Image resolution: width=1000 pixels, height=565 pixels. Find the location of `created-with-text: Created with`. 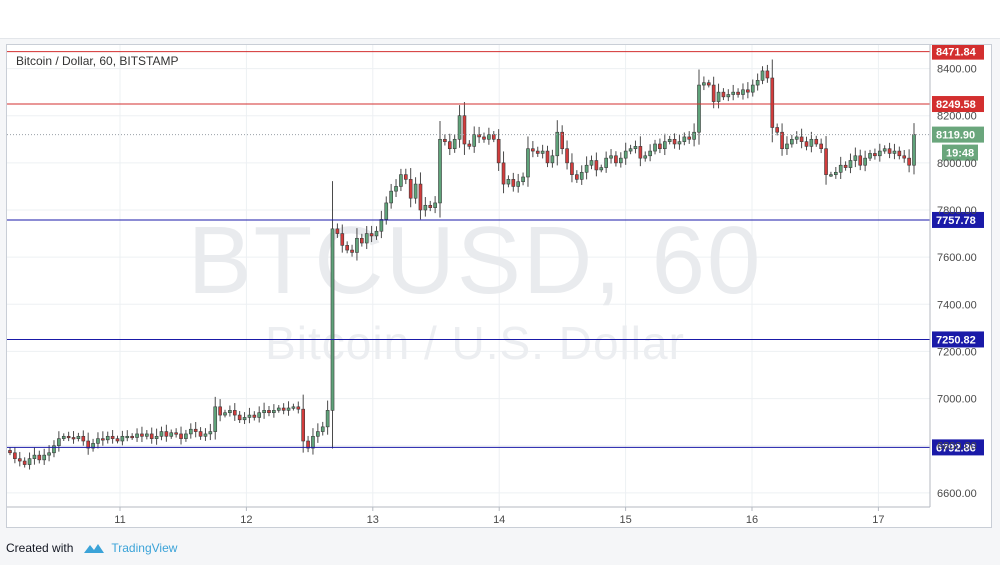

created-with-text: Created with is located at coordinates (40, 548).